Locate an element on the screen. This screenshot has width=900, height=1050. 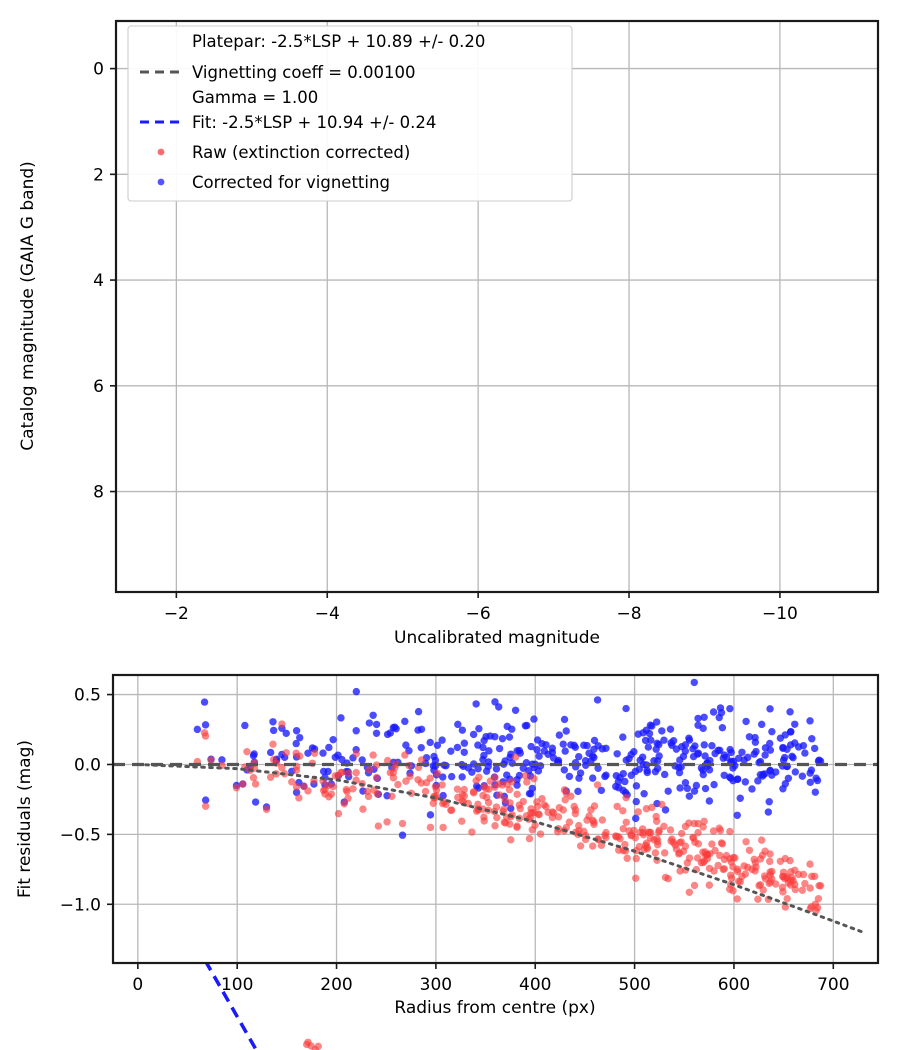
bottom-panel-reference-lines is located at coordinates (495, 848).